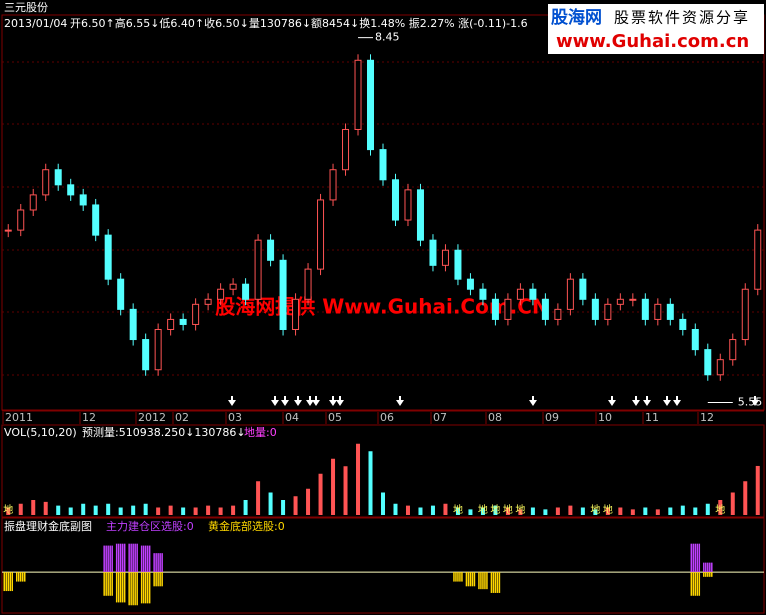 This screenshot has height=615, width=766. I want to click on volume-title: VOL(5,10,20), so click(40, 432).